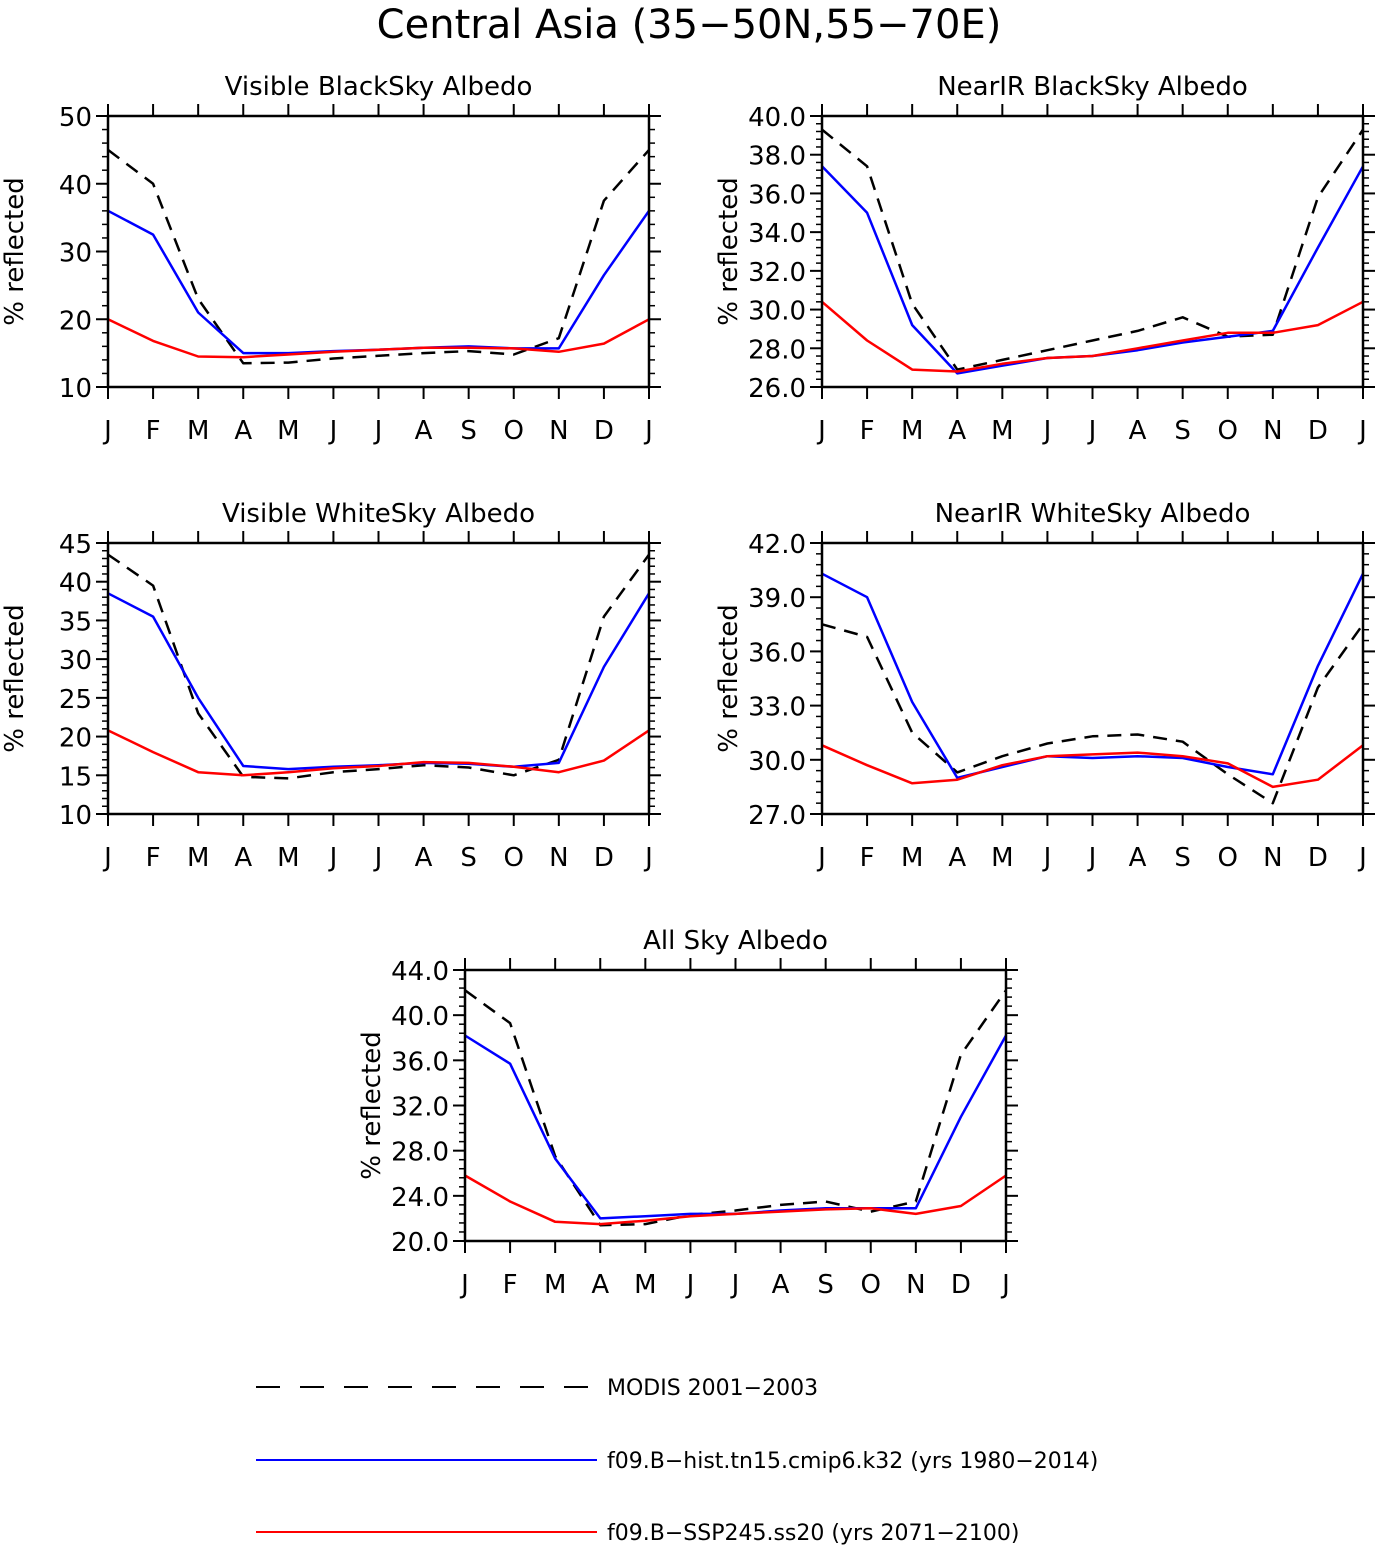 This screenshot has width=1378, height=1545. What do you see at coordinates (712, 1388) in the screenshot?
I see `legend-label-modis: MODIS 2001−2003` at bounding box center [712, 1388].